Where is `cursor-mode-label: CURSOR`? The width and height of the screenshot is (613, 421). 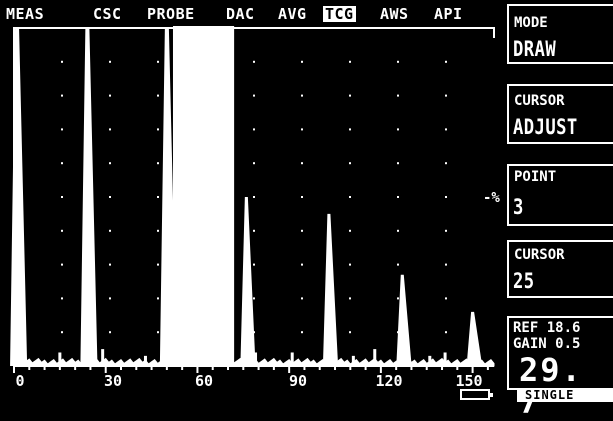
cursor-mode-label: CURSOR is located at coordinates (539, 101).